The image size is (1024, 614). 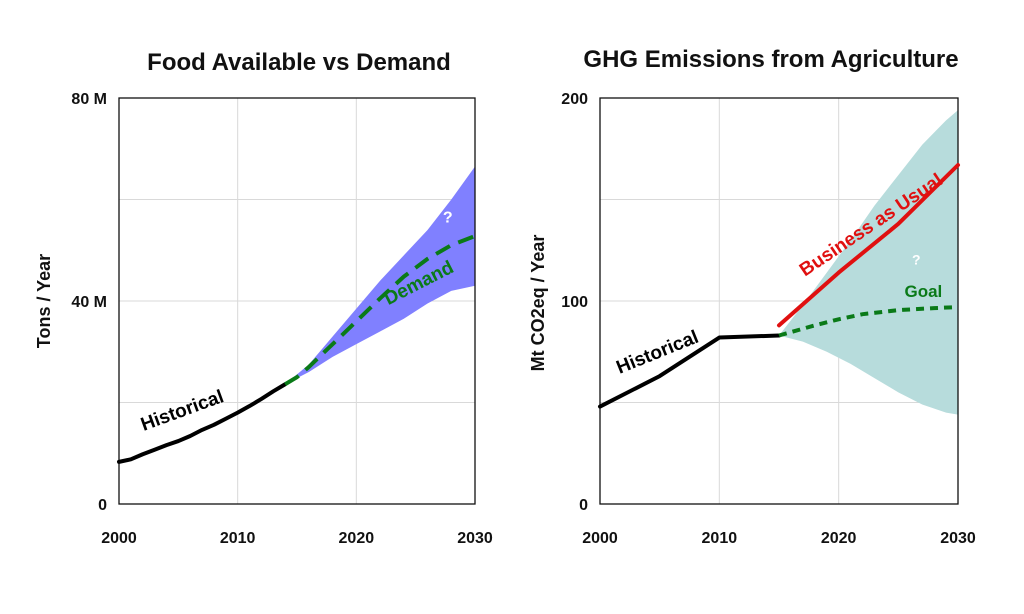 I want to click on series-line-demand, so click(x=380, y=310).